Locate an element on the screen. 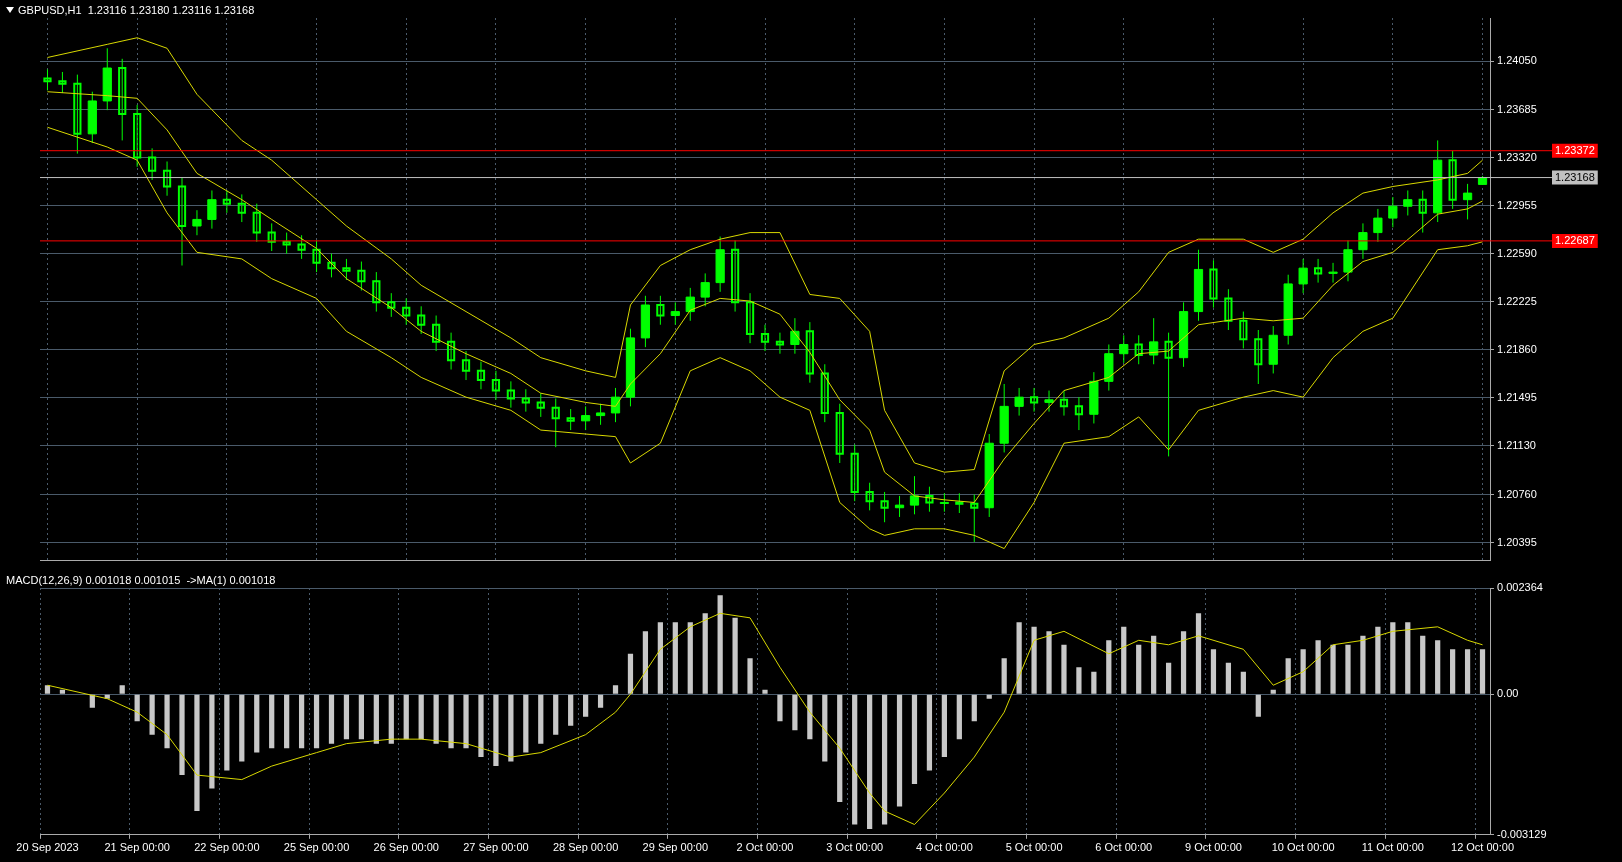  x-tick-label: 21 Sep 00:00 is located at coordinates (137, 847).